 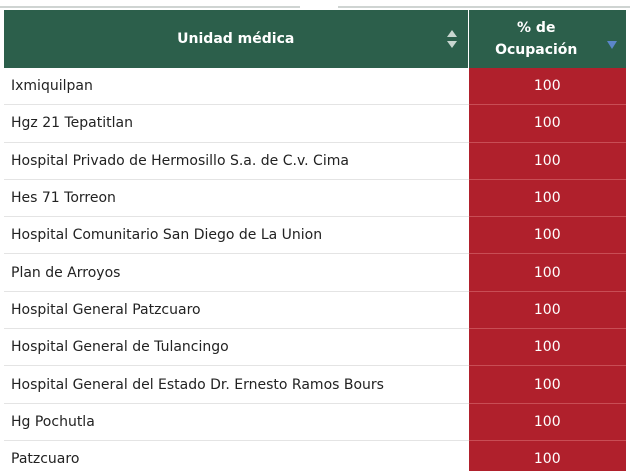 What do you see at coordinates (236, 455) in the screenshot?
I see `unit-name-cell: Patzcuaro` at bounding box center [236, 455].